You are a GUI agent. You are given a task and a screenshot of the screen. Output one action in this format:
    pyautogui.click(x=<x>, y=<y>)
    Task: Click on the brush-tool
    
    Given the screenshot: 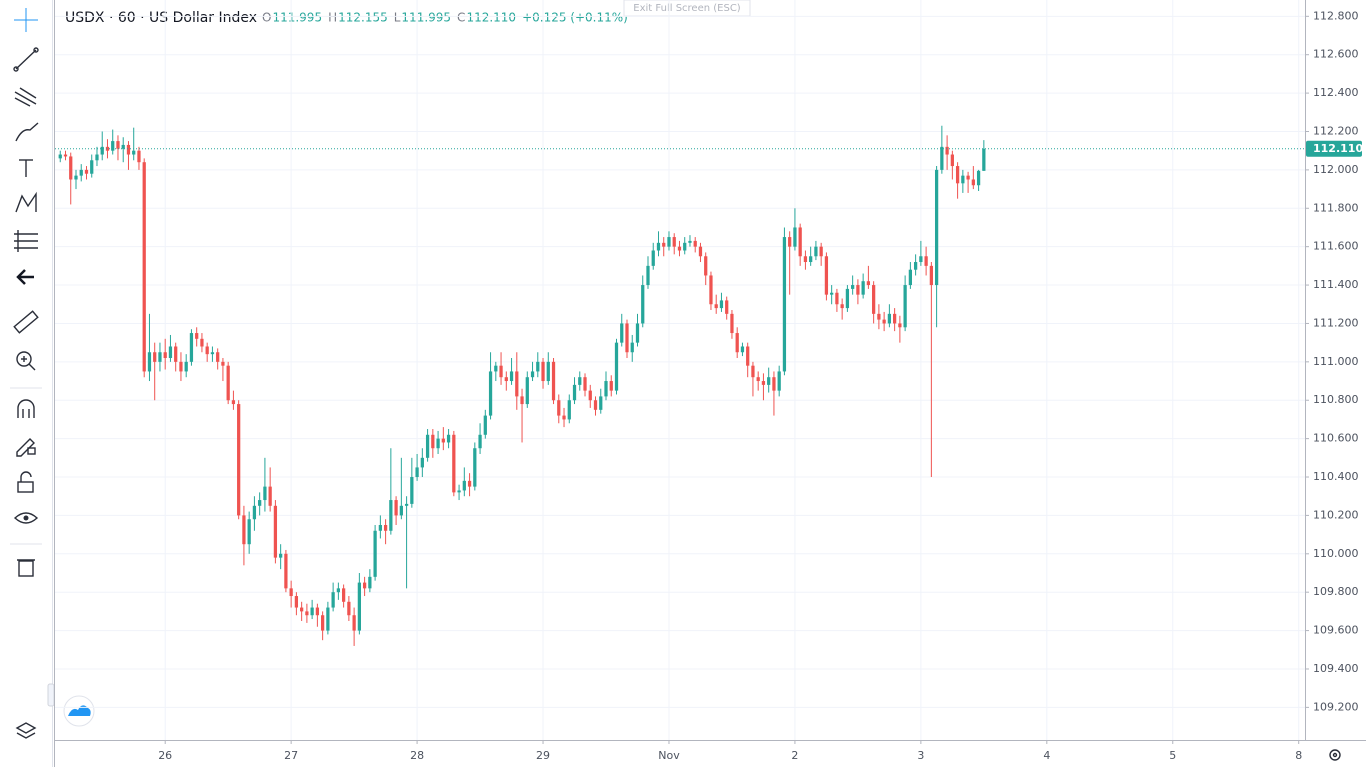 What is the action you would take?
    pyautogui.click(x=27, y=132)
    